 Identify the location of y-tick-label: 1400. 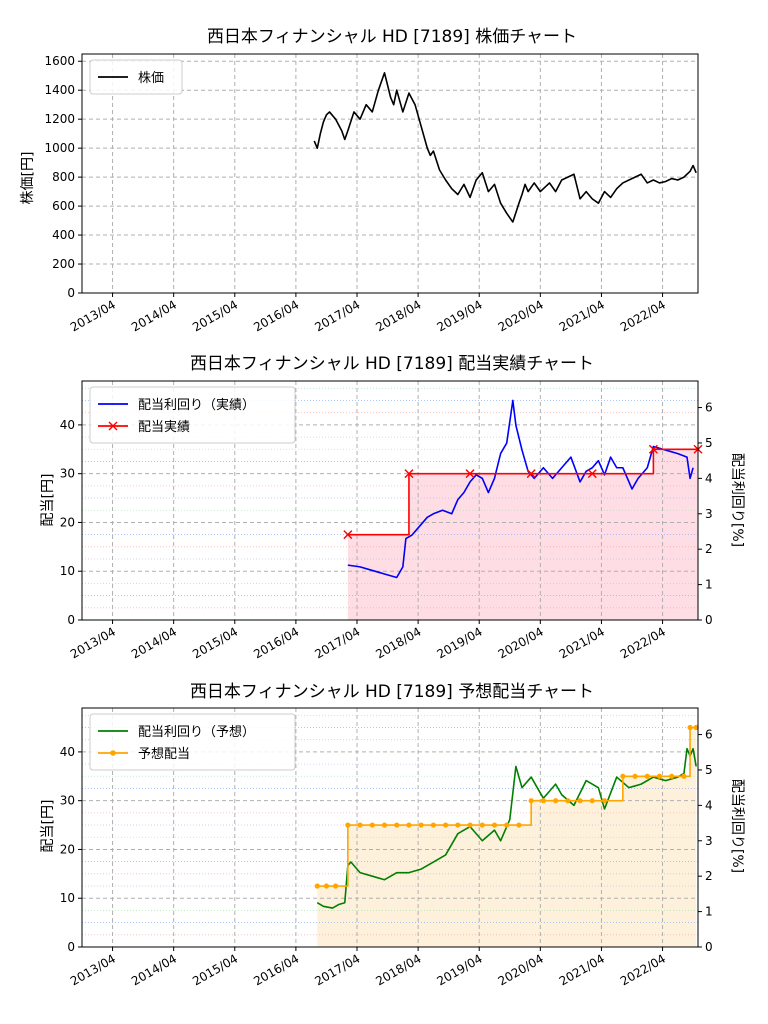
(59, 90).